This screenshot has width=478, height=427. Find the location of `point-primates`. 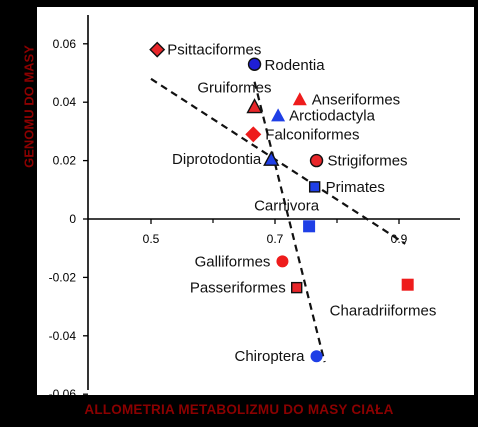

point-primates is located at coordinates (314, 187).